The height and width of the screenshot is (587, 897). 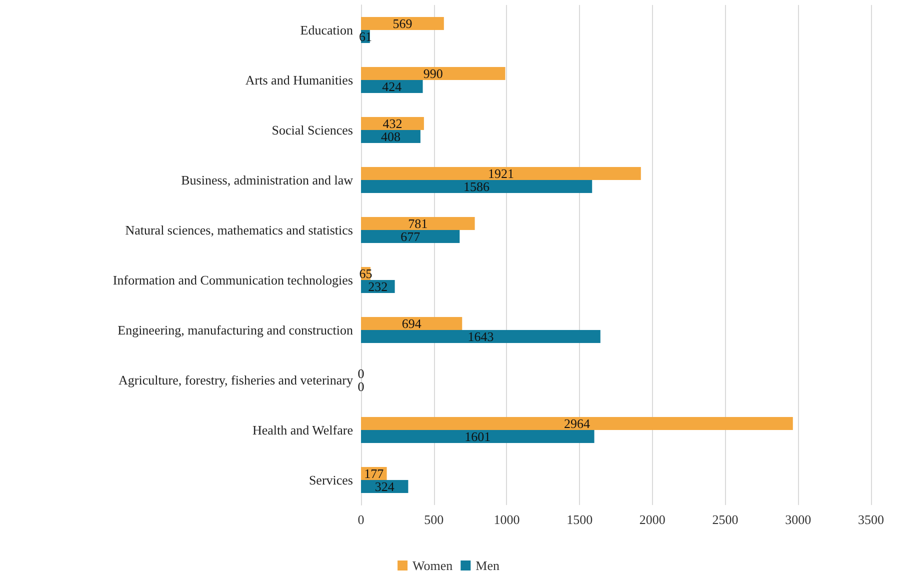 What do you see at coordinates (652, 519) in the screenshot?
I see `x-tick-label: 2000` at bounding box center [652, 519].